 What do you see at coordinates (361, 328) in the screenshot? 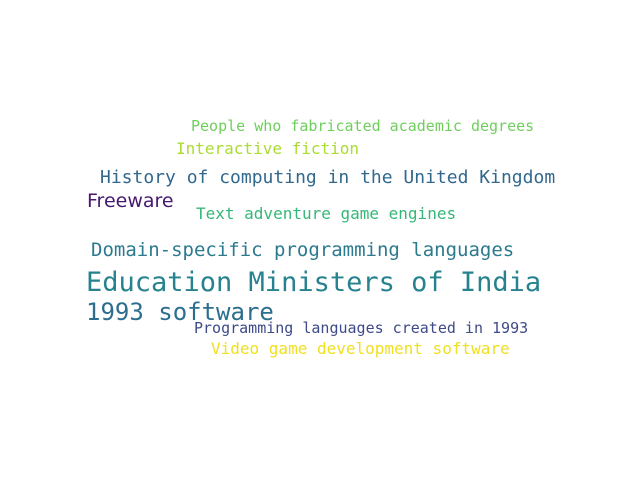
I see `word-languages-created-1993: Programming languages created in 1993` at bounding box center [361, 328].